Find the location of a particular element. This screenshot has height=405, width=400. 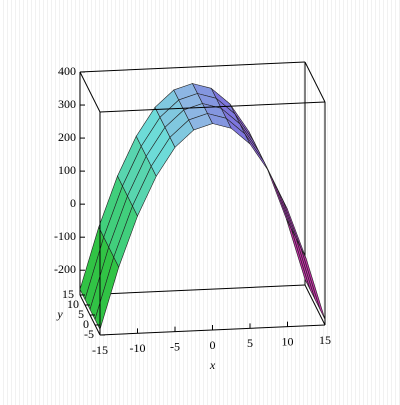

x-tick-label: 15 is located at coordinates (325, 340).